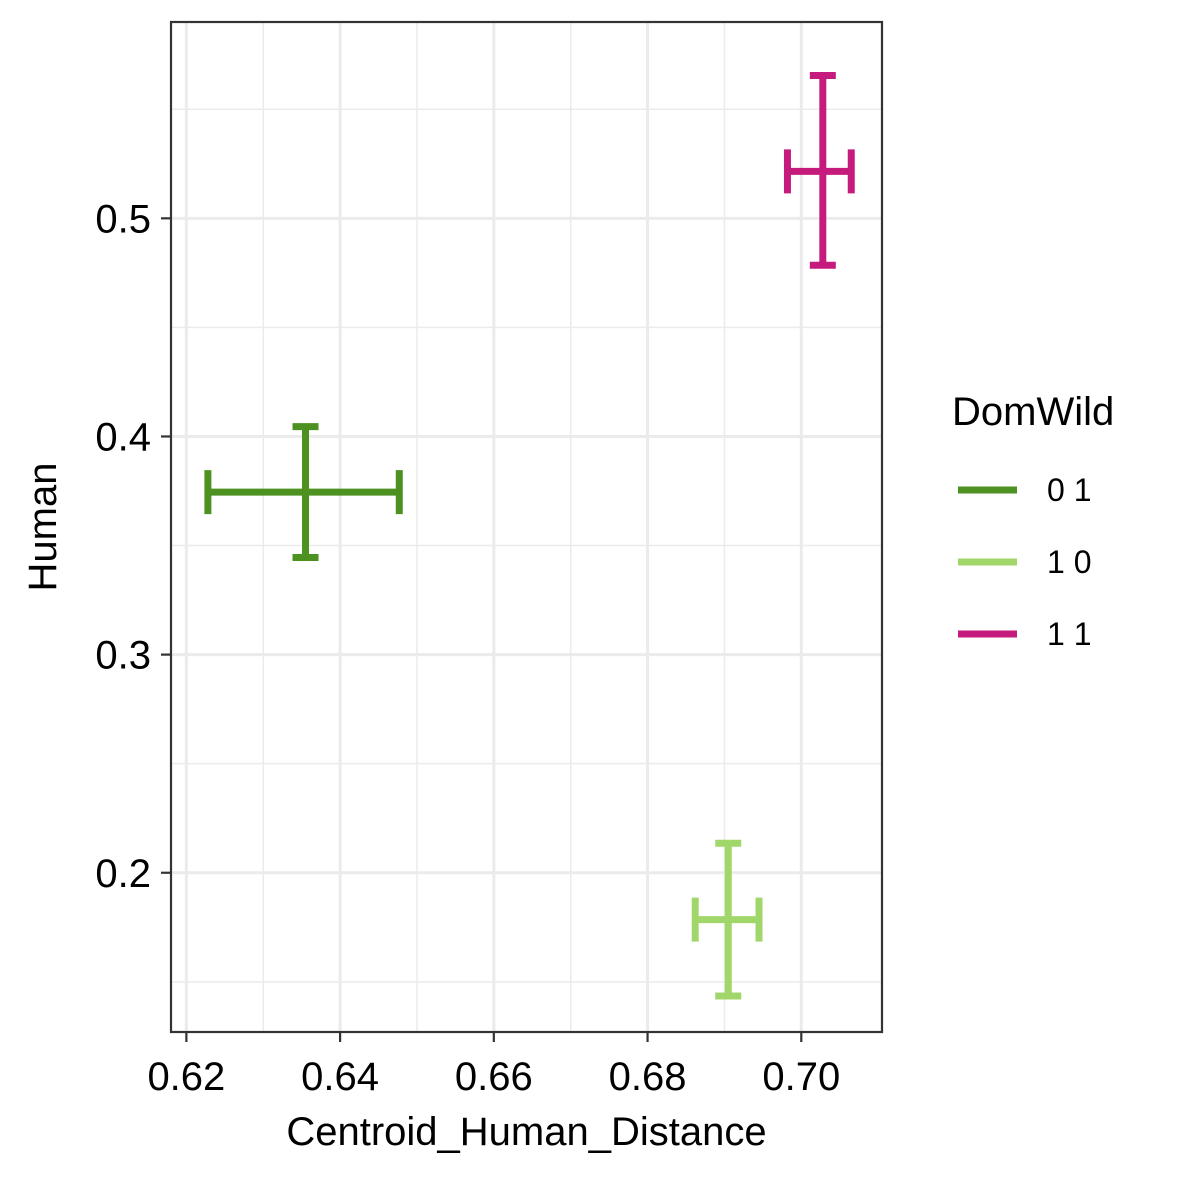 The height and width of the screenshot is (1181, 1181). What do you see at coordinates (1033, 412) in the screenshot?
I see `legend-title: DomWild` at bounding box center [1033, 412].